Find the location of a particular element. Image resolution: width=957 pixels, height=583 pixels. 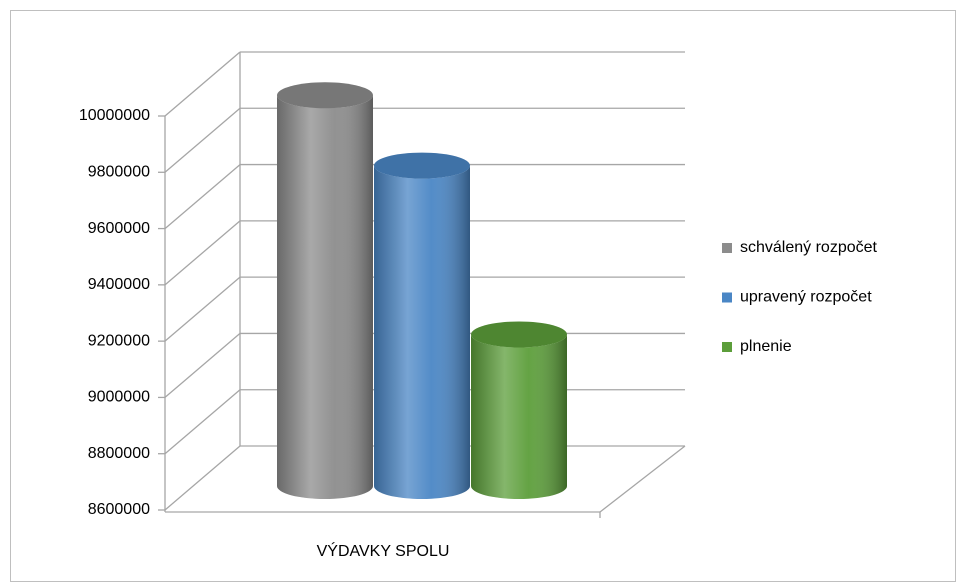

y-tick-label: 9400000 is located at coordinates (119, 284).